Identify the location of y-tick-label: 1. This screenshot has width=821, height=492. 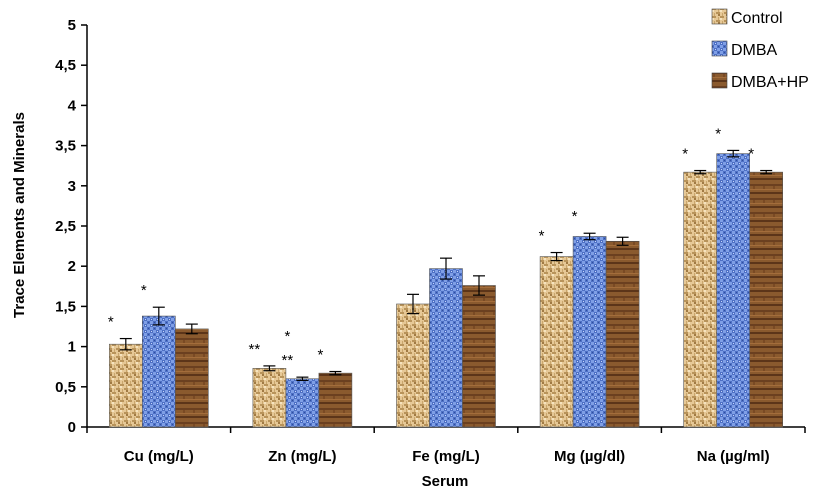
(72, 347).